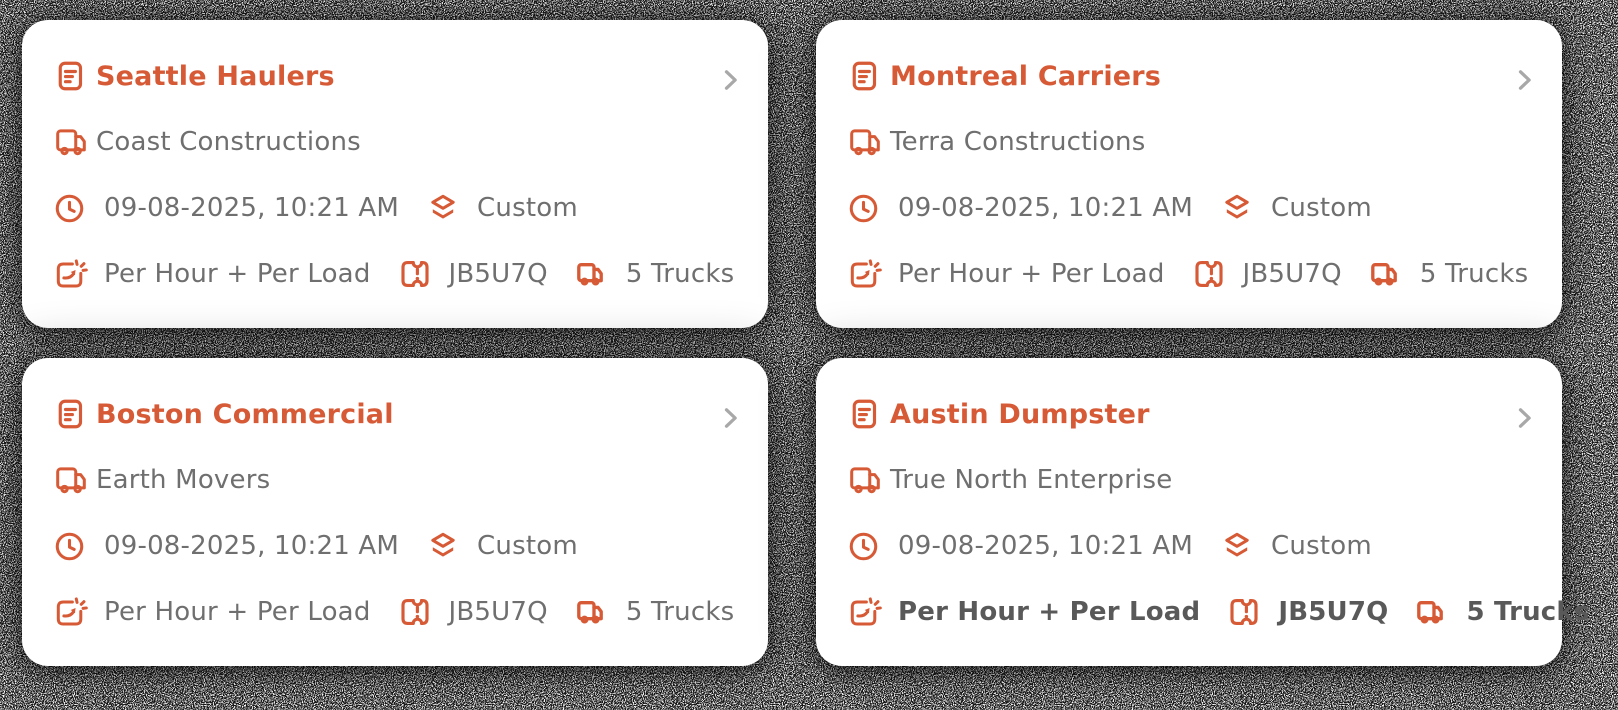  I want to click on company-row: Coast Constructions, so click(396, 142).